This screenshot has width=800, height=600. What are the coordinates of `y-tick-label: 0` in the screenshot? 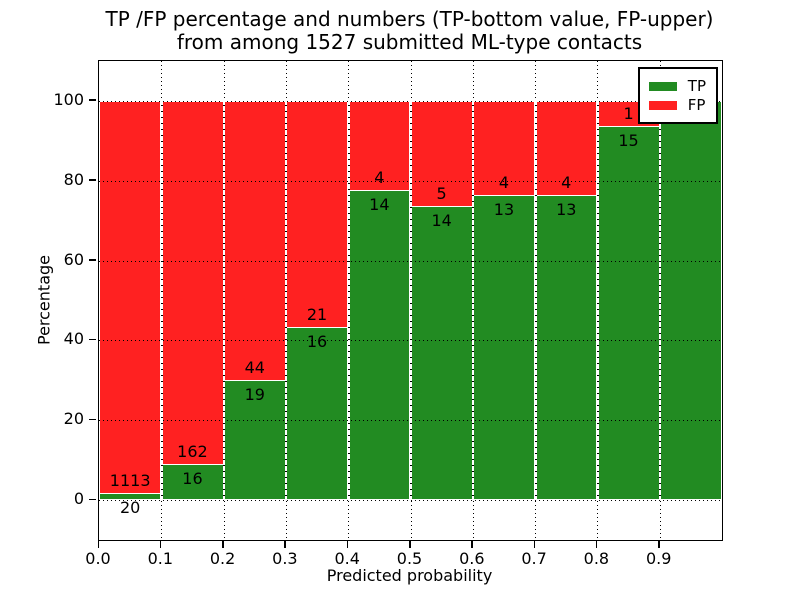 It's located at (78, 499).